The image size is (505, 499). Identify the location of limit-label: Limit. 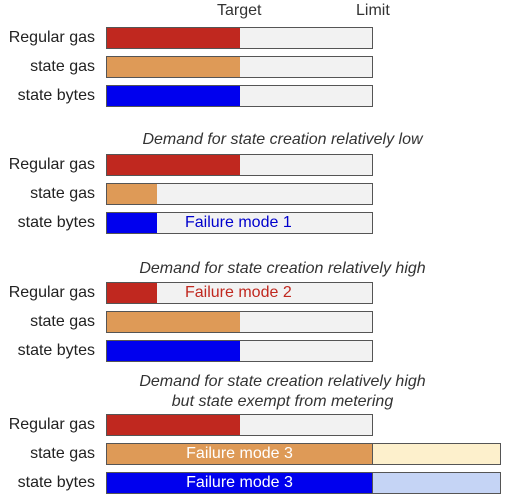
(373, 10).